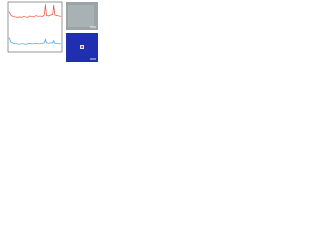 Image resolution: width=320 pixels, height=240 pixels. I want to click on micrograph-panel, so click(82, 16).